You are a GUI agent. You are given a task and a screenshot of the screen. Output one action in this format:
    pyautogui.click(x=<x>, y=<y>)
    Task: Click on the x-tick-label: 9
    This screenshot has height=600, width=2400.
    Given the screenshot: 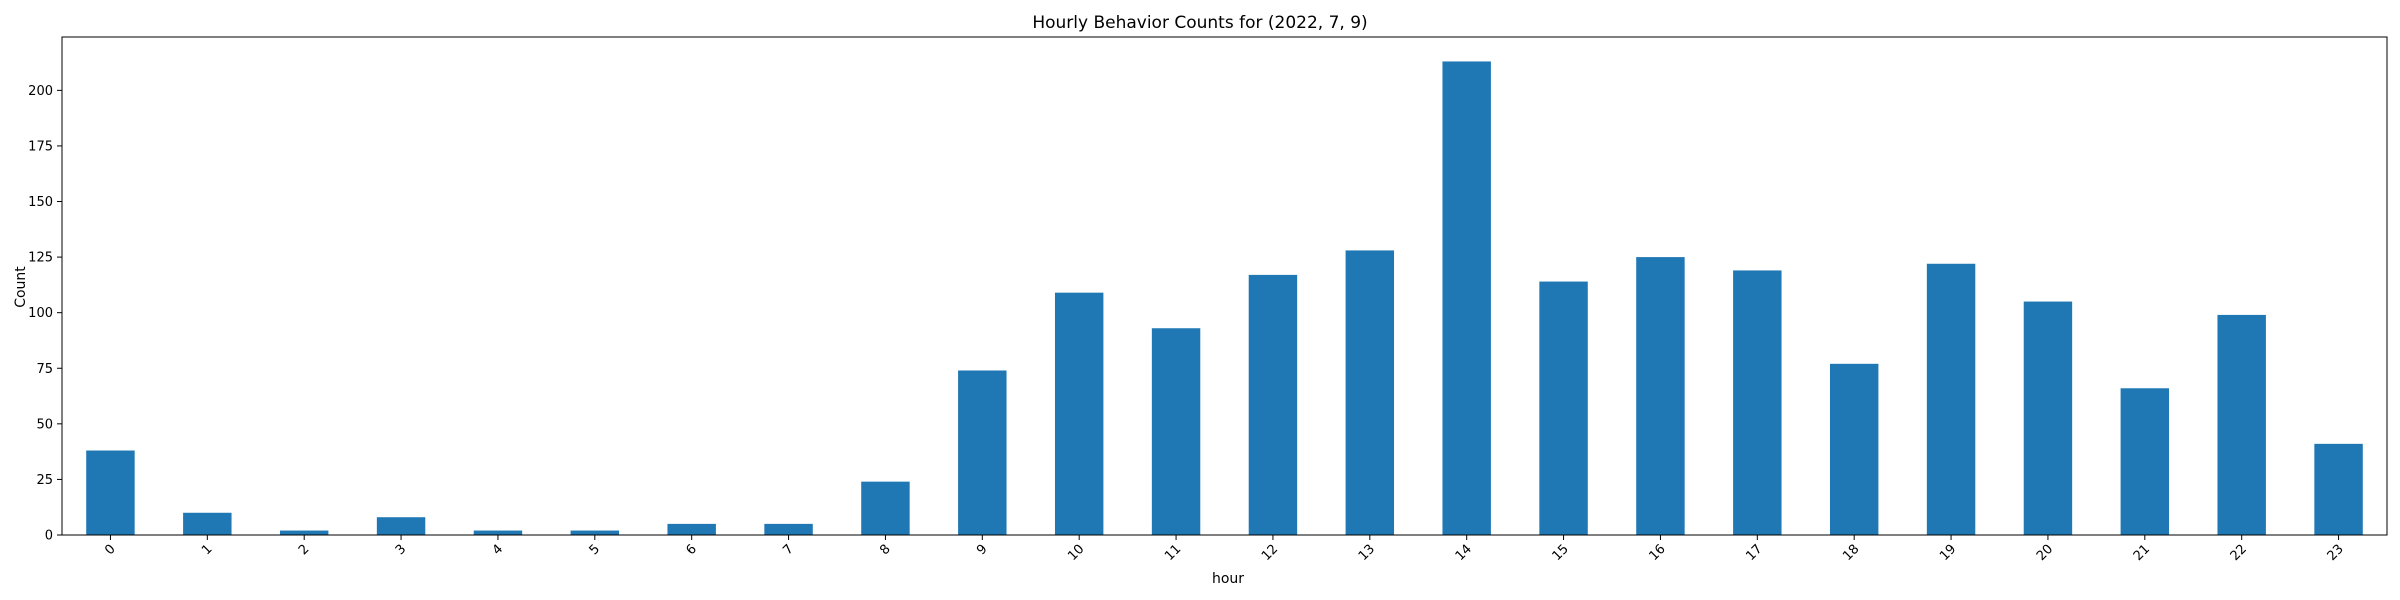 What is the action you would take?
    pyautogui.click(x=982, y=550)
    